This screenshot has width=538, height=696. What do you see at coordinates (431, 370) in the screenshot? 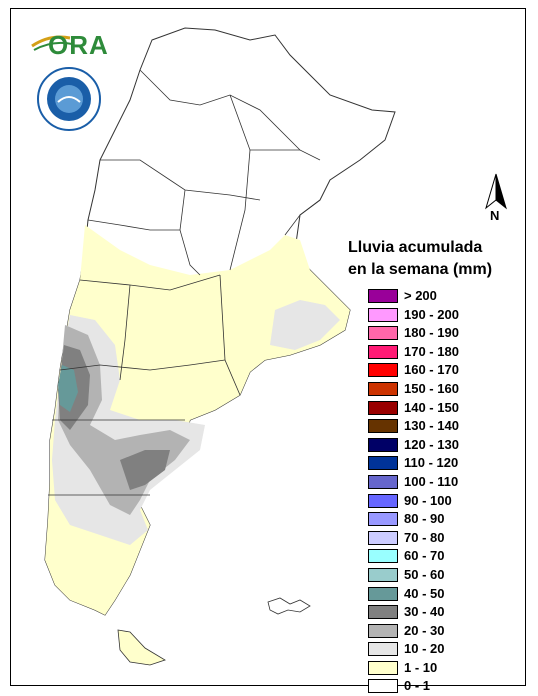
I see `legend-range-label: 160 - 170` at bounding box center [431, 370].